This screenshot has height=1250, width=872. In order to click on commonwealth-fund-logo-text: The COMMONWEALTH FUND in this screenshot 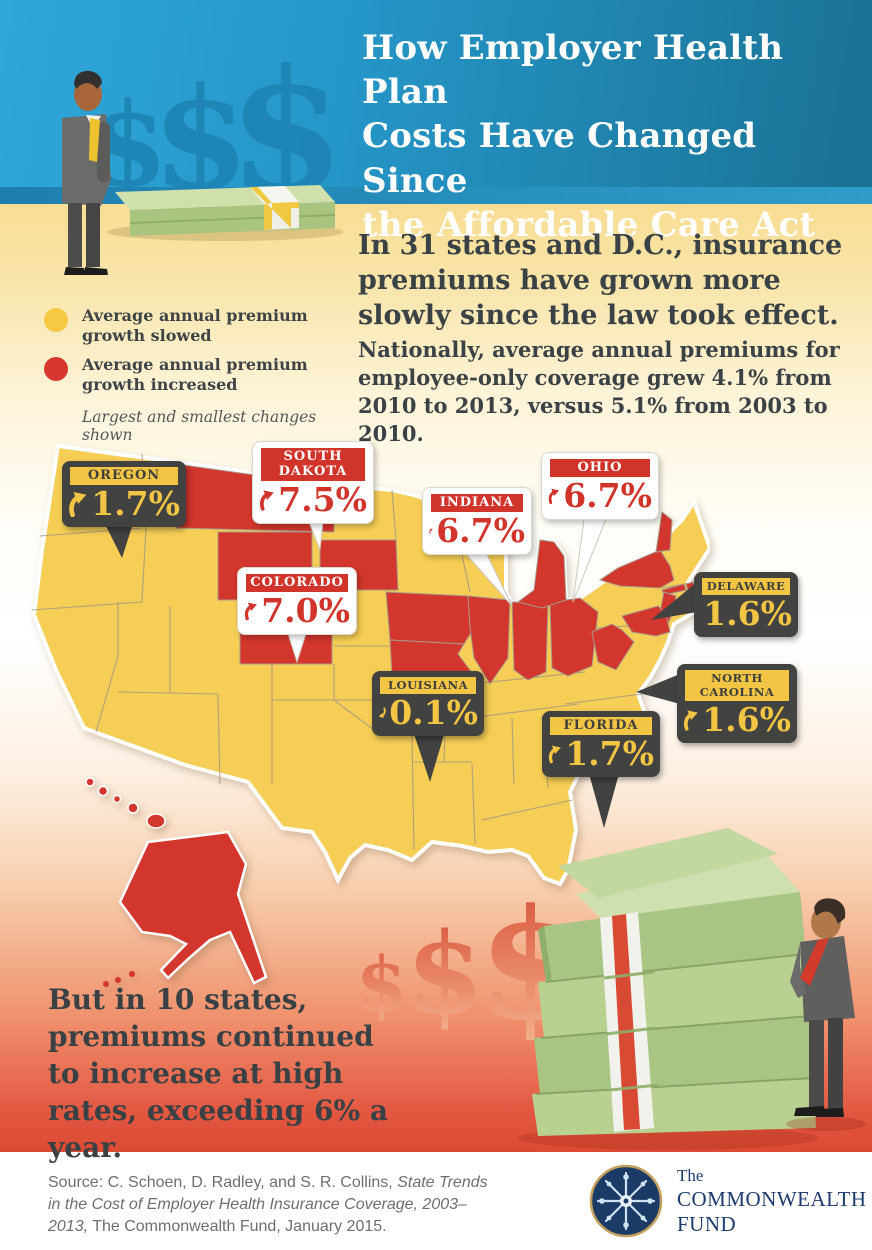, I will do `click(772, 1201)`.